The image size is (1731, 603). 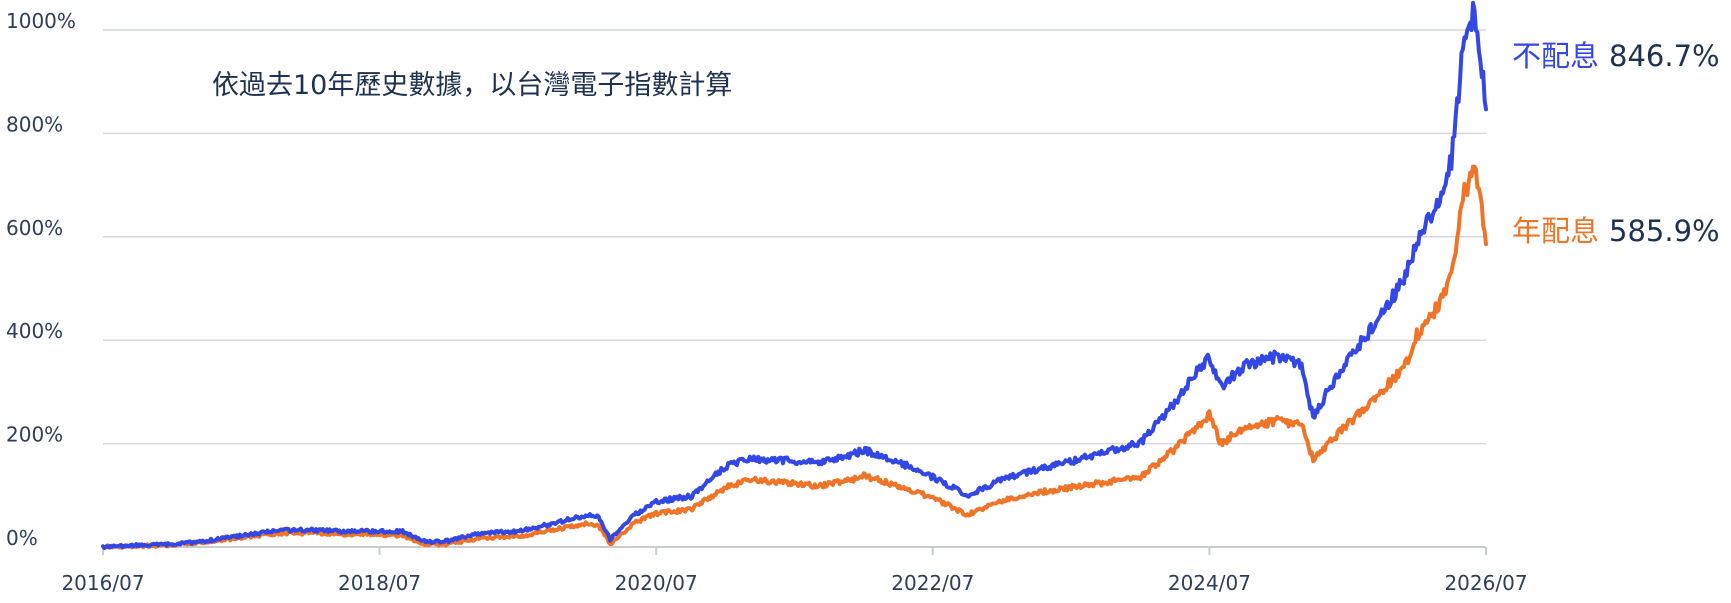 I want to click on x-tick-label: 2020/07, so click(x=656, y=583).